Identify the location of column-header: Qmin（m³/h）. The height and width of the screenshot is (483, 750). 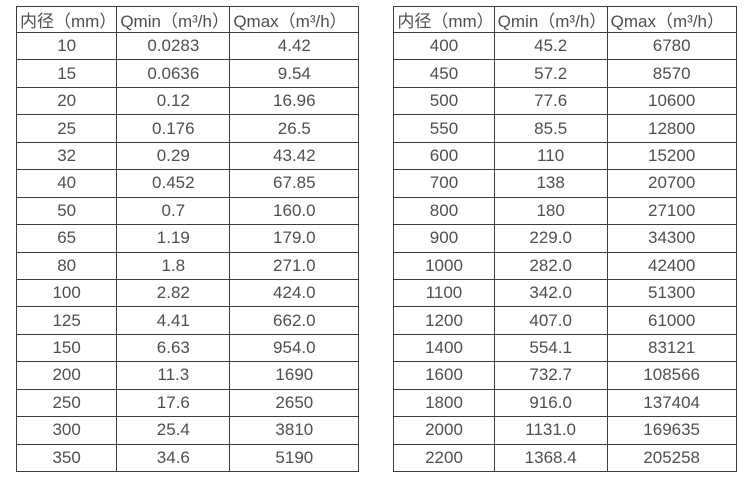
(550, 19).